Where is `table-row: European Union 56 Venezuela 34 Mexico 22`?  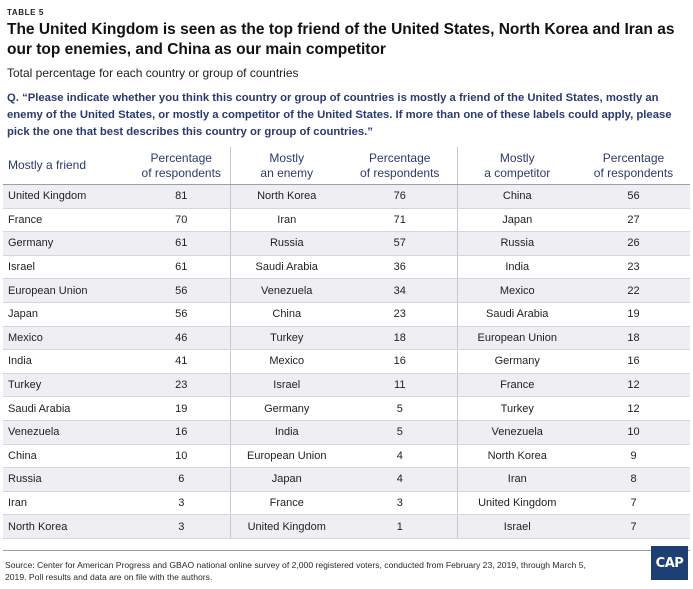
table-row: European Union 56 Venezuela 34 Mexico 22 is located at coordinates (346, 290).